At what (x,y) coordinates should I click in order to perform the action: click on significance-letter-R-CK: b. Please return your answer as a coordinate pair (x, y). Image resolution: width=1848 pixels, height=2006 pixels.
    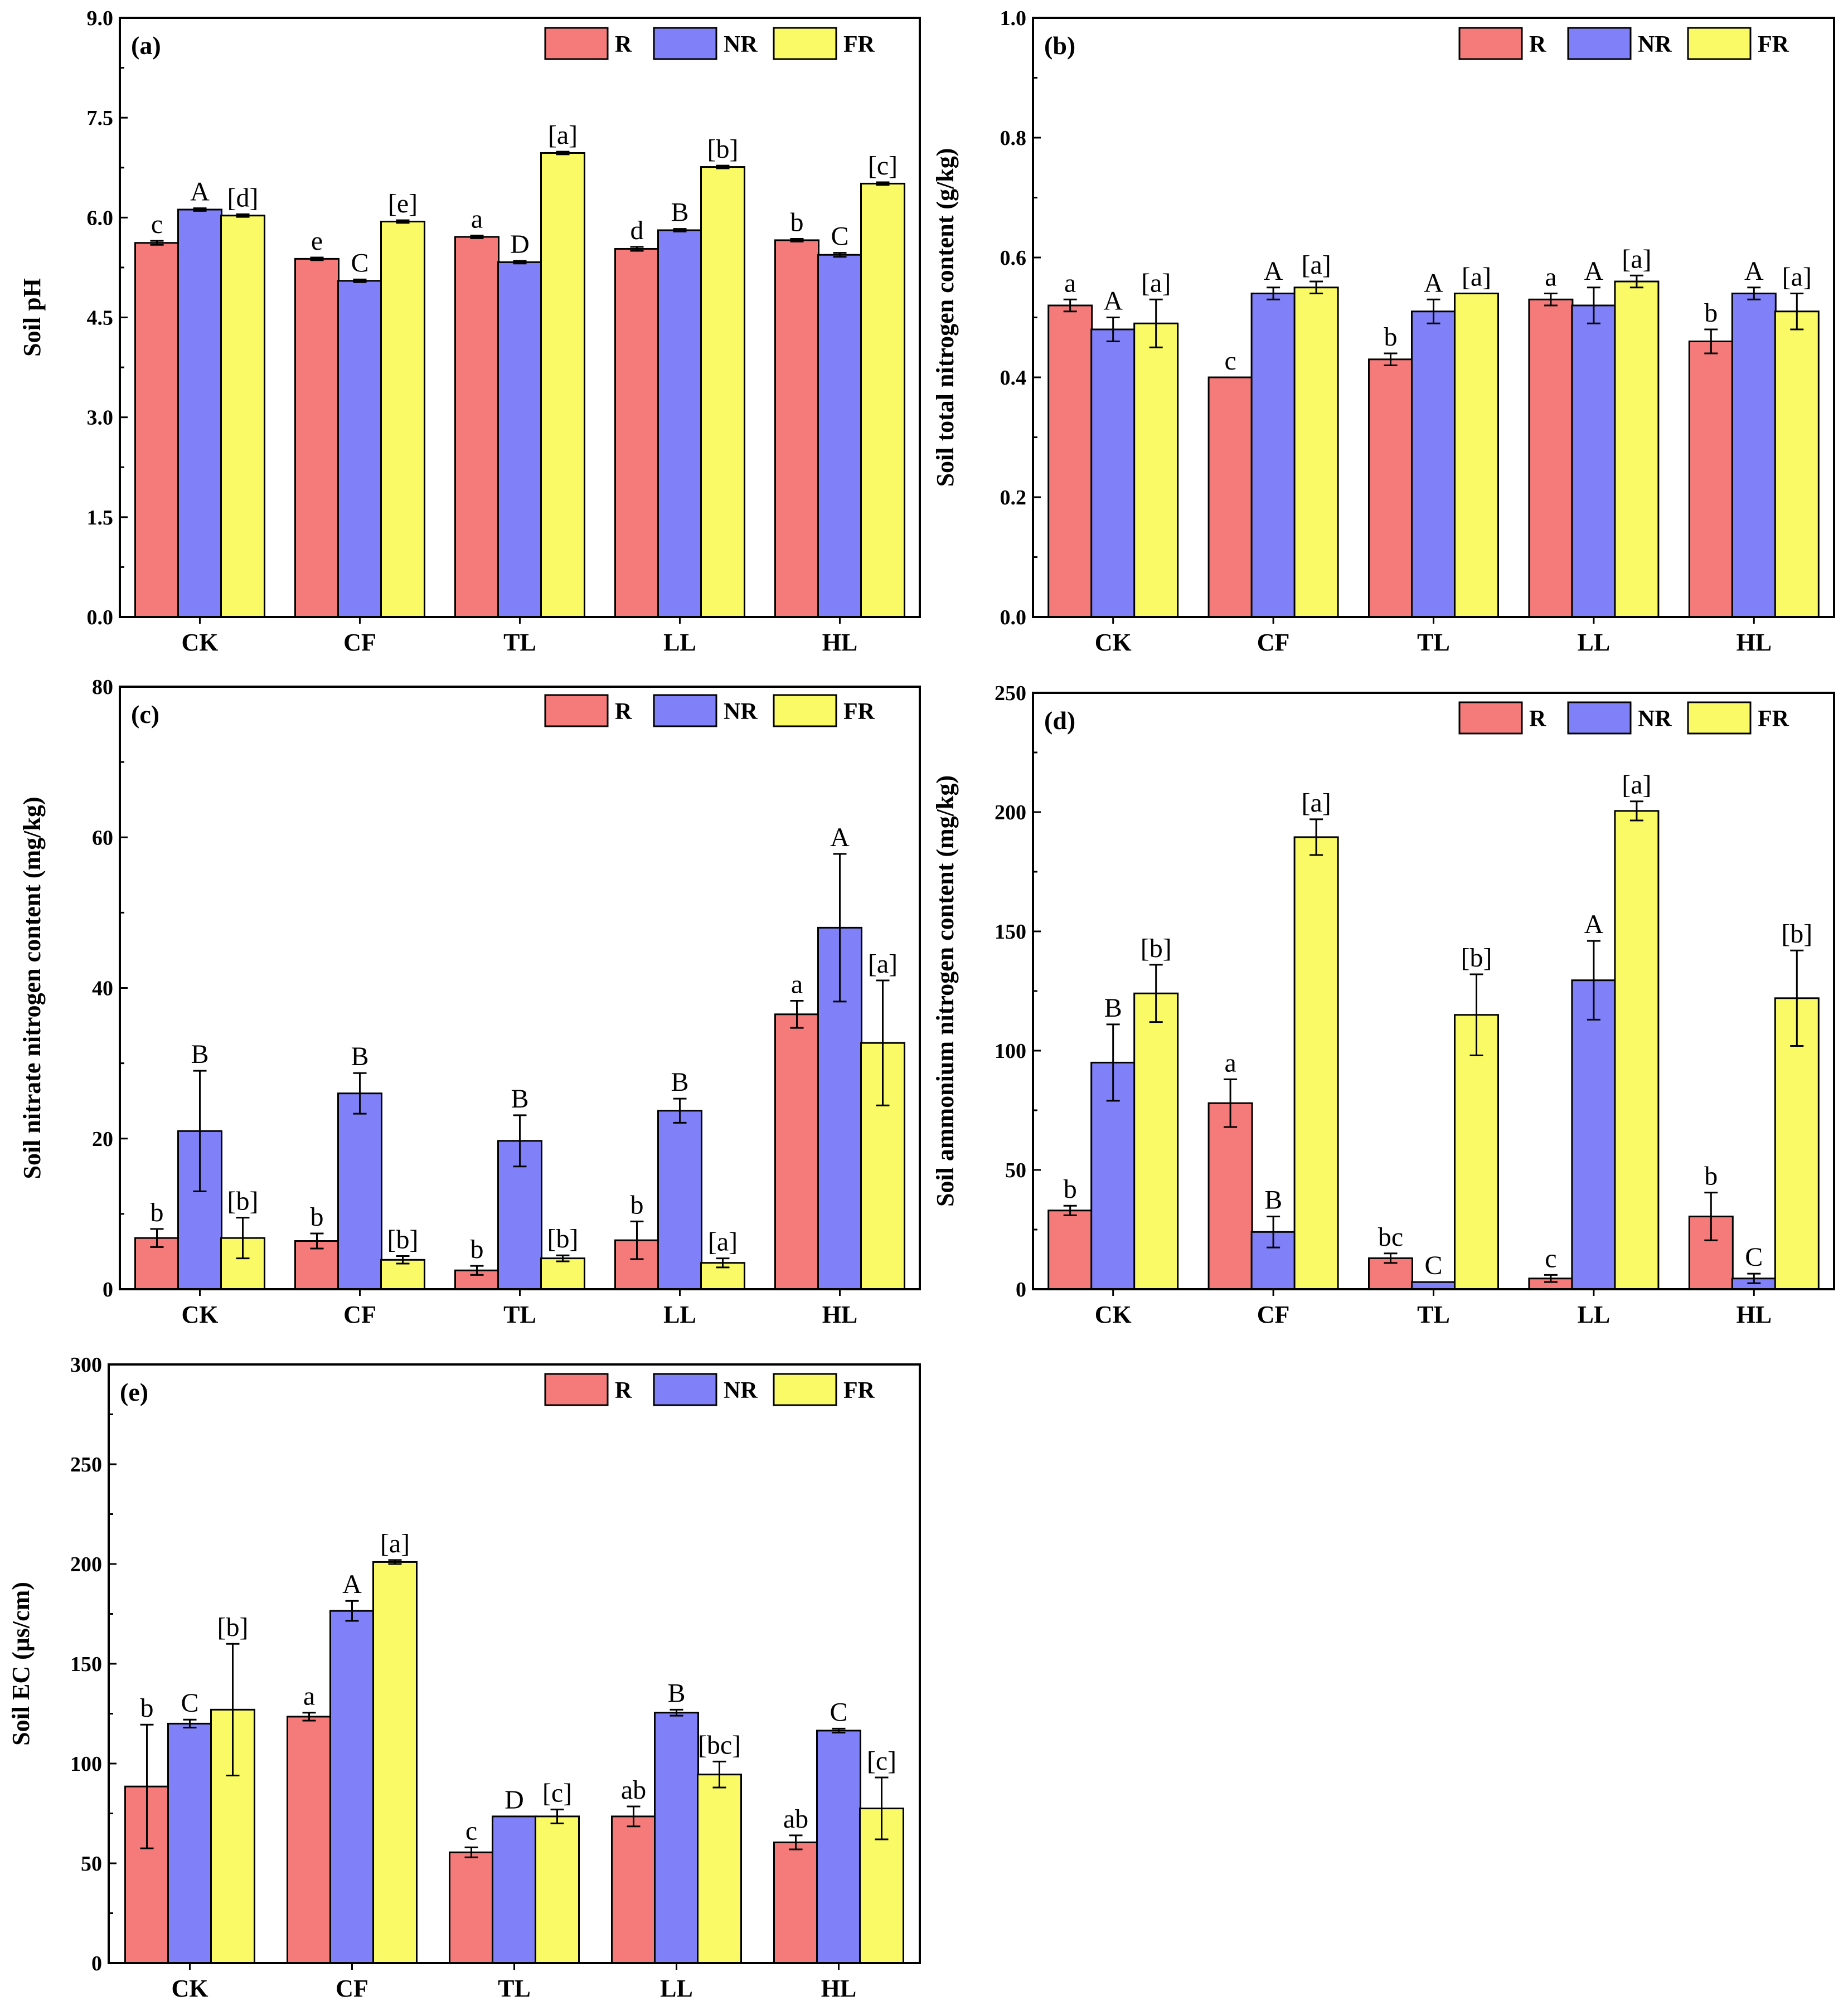
    Looking at the image, I should click on (157, 1212).